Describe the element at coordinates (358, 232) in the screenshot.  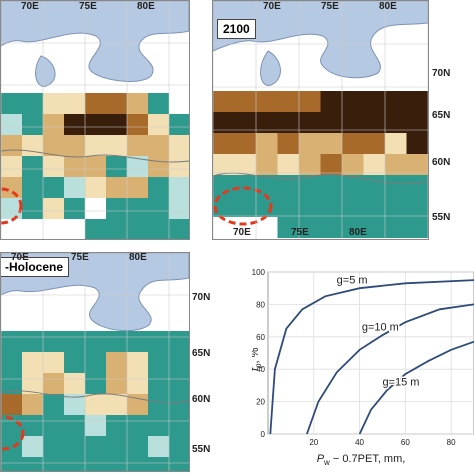
I see `lon-label: 80E` at that location.